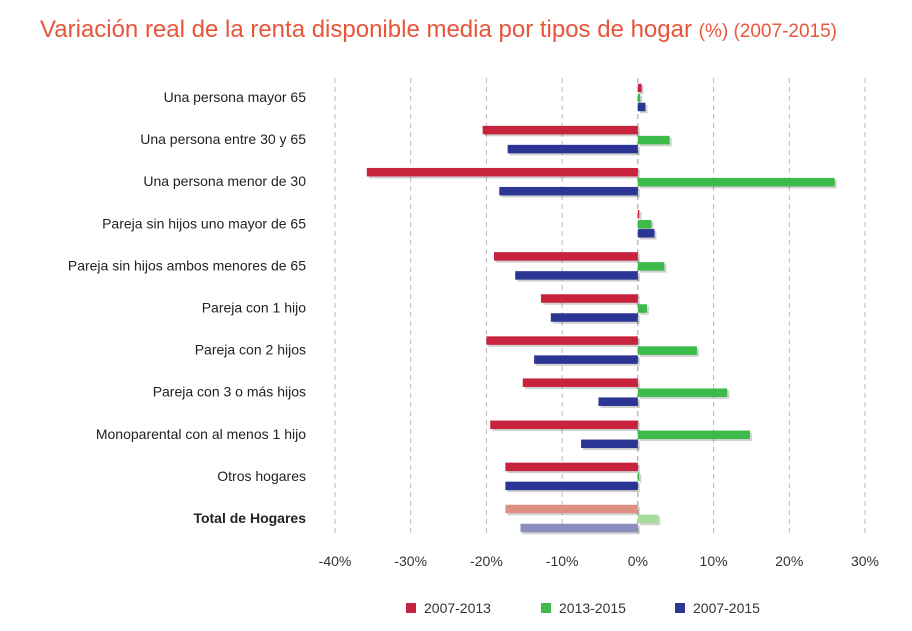  What do you see at coordinates (562, 561) in the screenshot?
I see `x-tick-label: -10%` at bounding box center [562, 561].